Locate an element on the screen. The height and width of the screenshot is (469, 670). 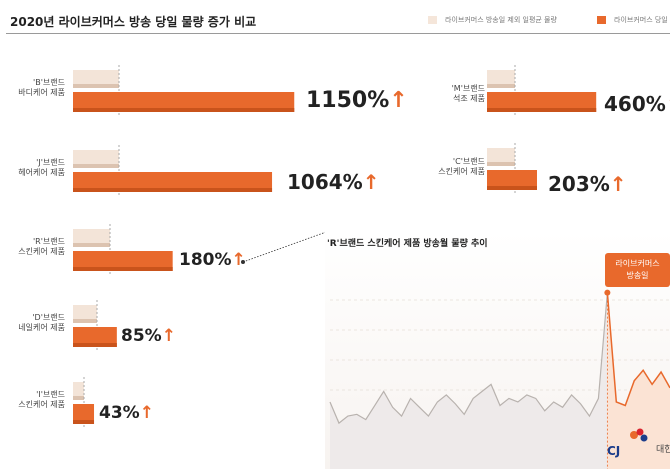
value-b: 1150%↑ is located at coordinates (357, 100).